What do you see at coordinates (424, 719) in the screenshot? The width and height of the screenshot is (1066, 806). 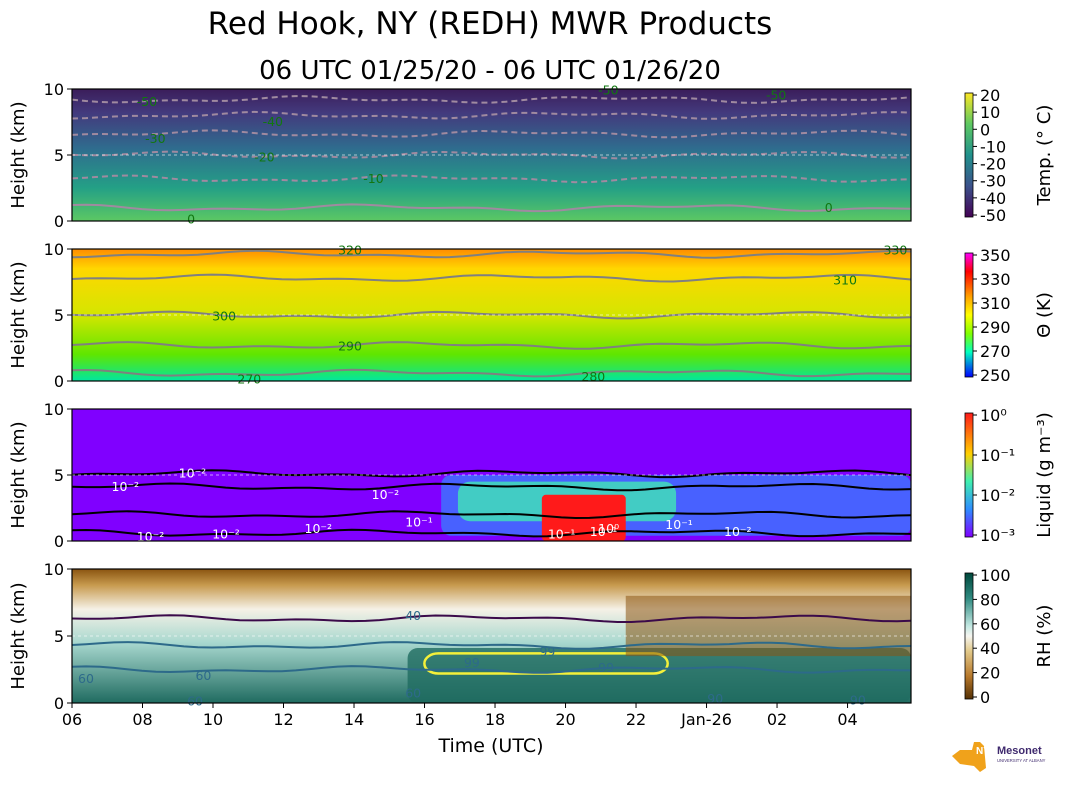 I see `x-tick-label: 16` at bounding box center [424, 719].